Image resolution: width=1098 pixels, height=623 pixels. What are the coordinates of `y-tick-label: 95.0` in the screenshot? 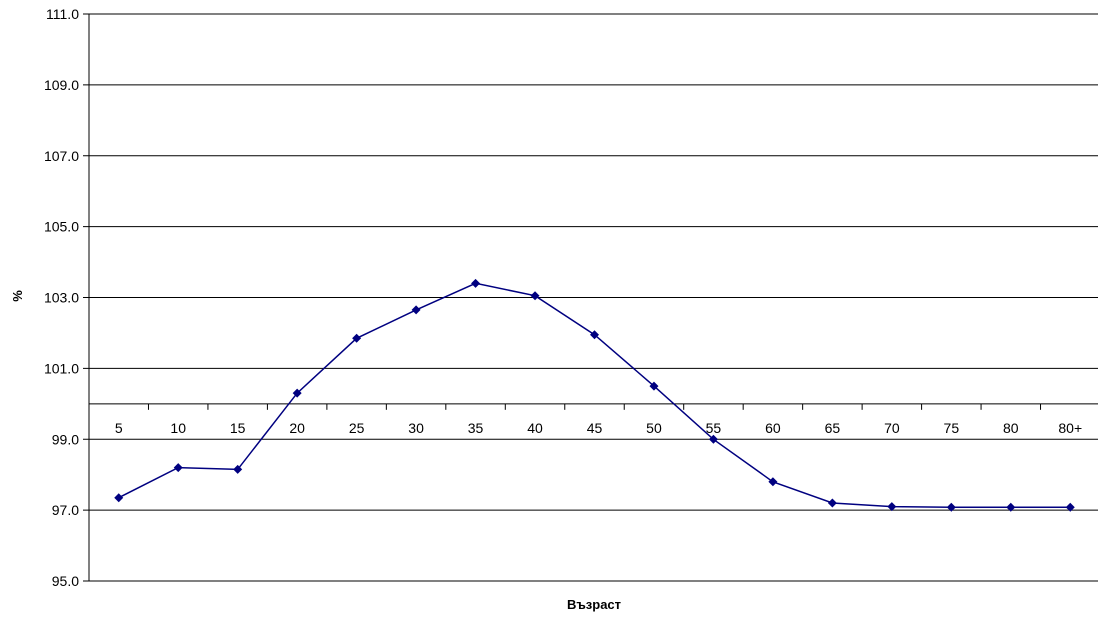 It's located at (65, 581).